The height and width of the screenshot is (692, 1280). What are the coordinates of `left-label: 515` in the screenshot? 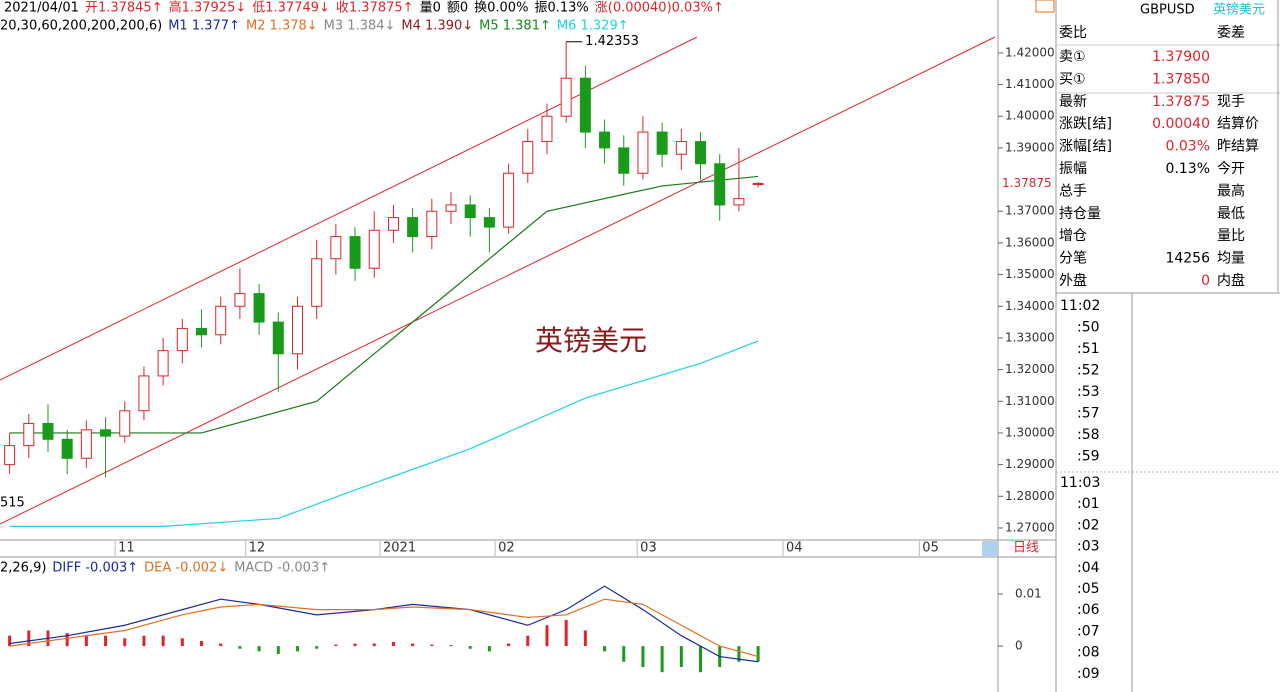 It's located at (12, 503).